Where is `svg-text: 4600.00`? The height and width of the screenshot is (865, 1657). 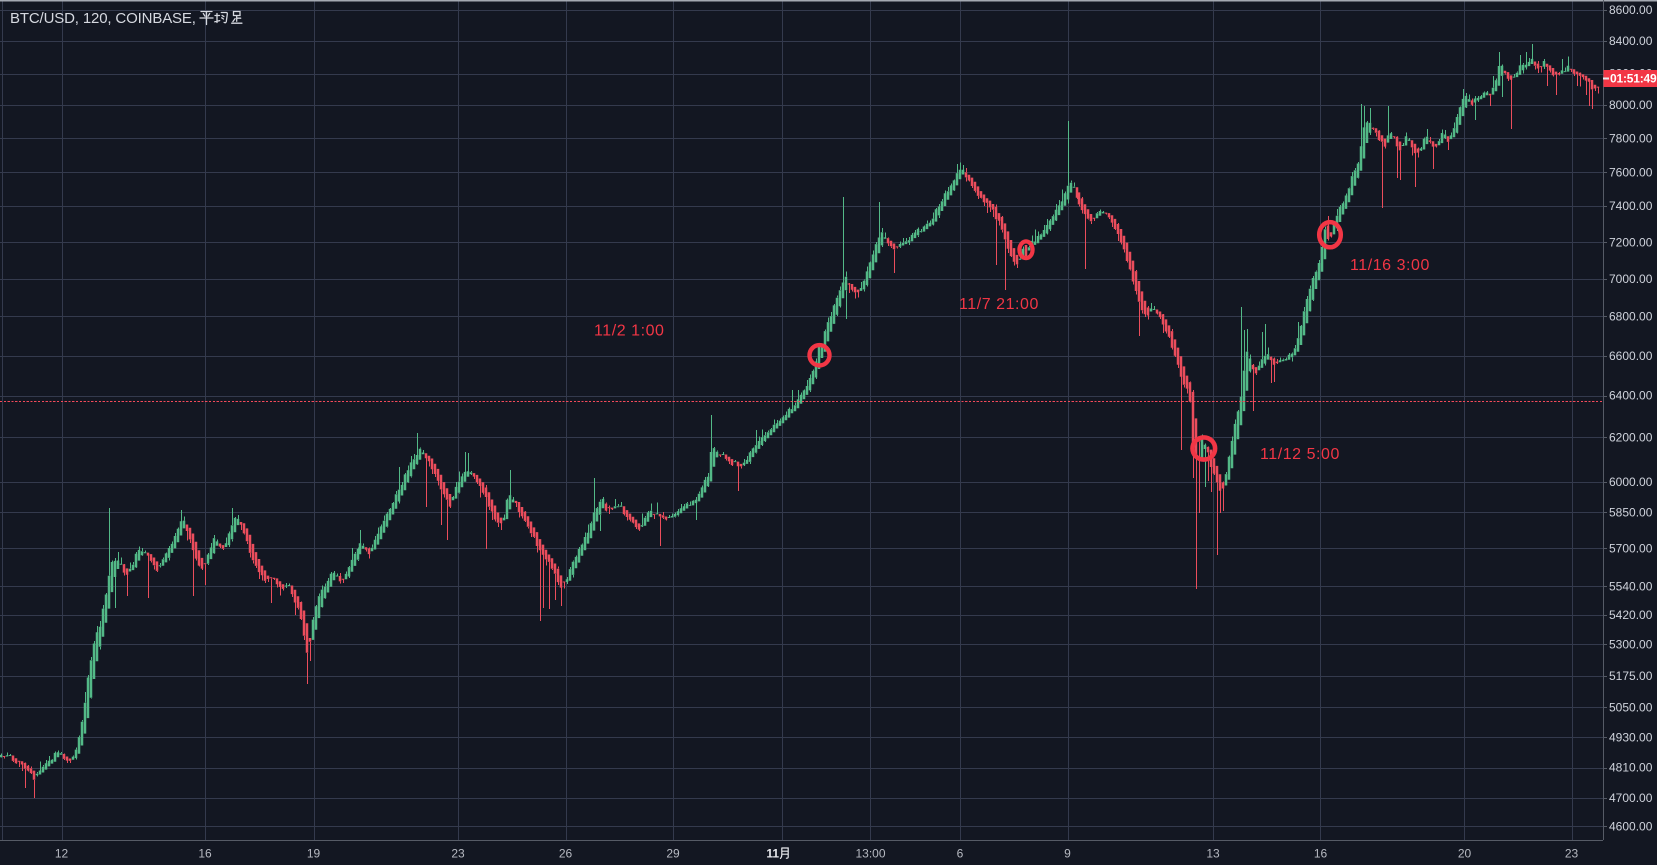 svg-text: 4600.00 is located at coordinates (1631, 827).